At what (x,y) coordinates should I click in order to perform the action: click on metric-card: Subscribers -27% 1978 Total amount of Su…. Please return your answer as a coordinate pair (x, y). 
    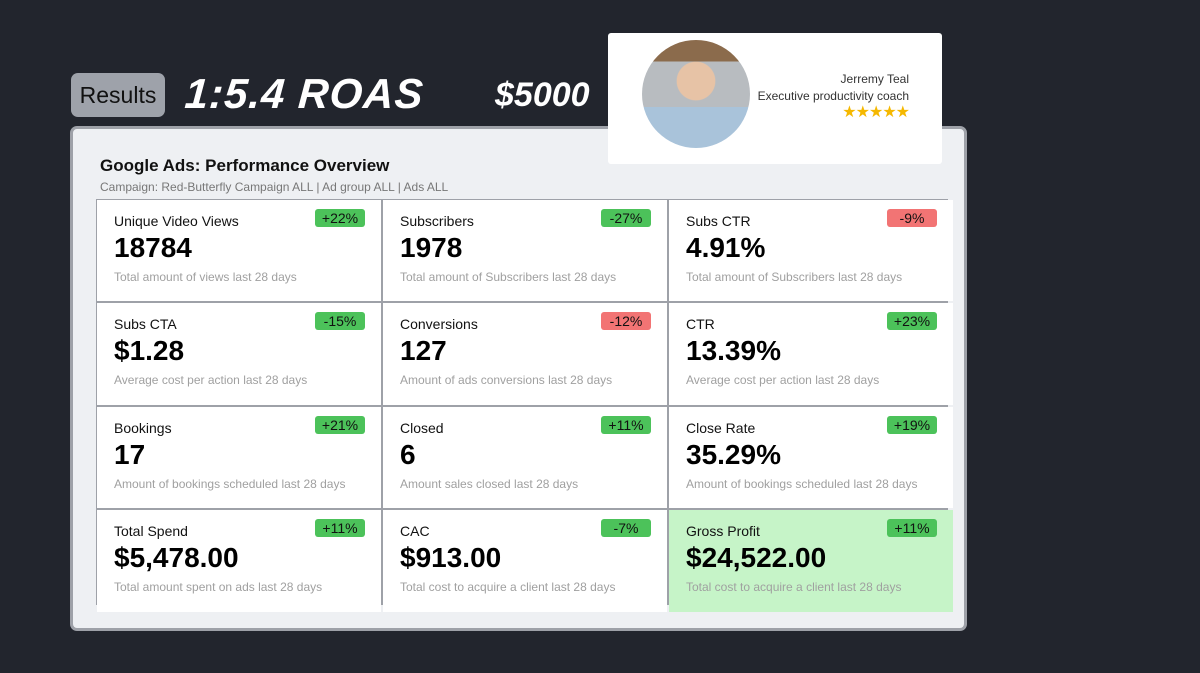
    Looking at the image, I should click on (525, 250).